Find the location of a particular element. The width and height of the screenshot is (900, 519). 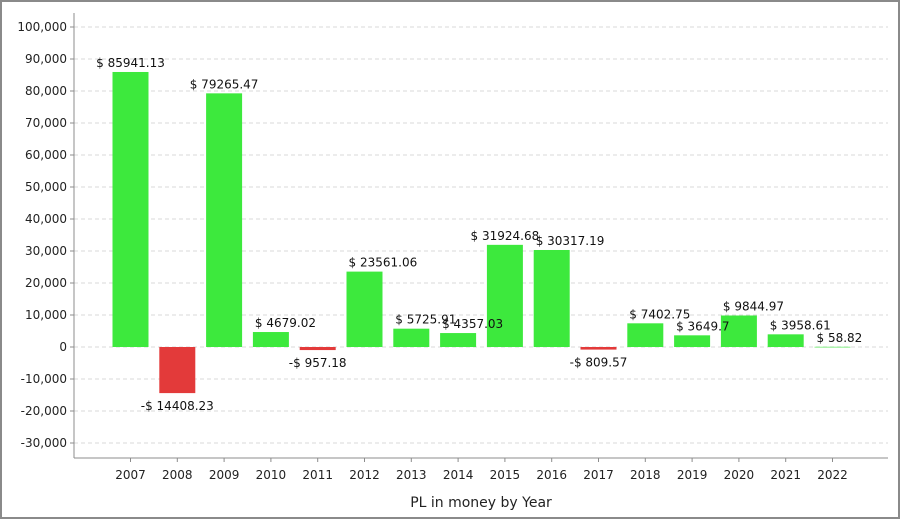

data-label-2011: -$ 957.18 is located at coordinates (318, 363).